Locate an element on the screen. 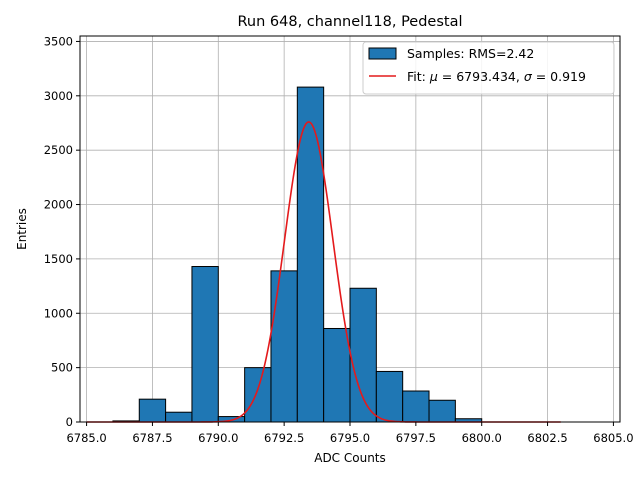 This screenshot has width=640, height=480. legend-box is located at coordinates (488, 68).